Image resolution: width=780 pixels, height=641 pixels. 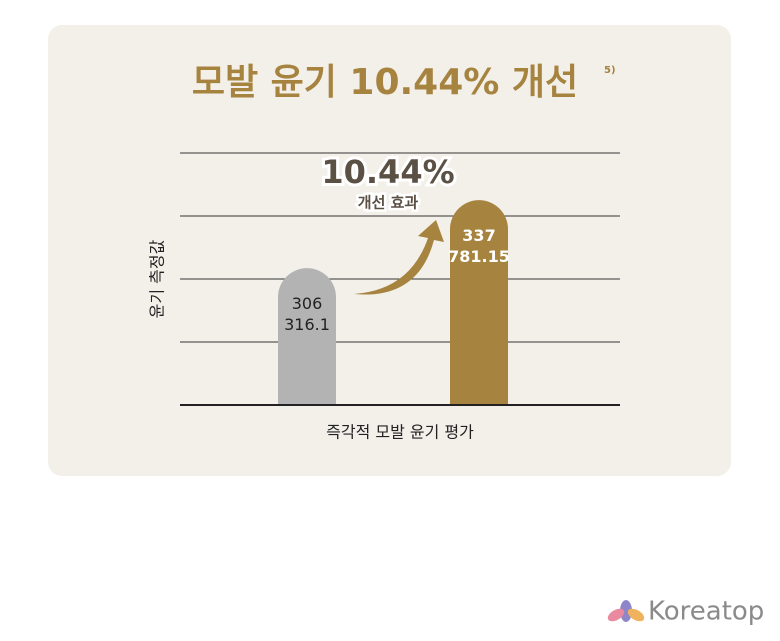 What do you see at coordinates (400, 432) in the screenshot?
I see `x-axis-label: 즉각적 모발 윤기 평가` at bounding box center [400, 432].